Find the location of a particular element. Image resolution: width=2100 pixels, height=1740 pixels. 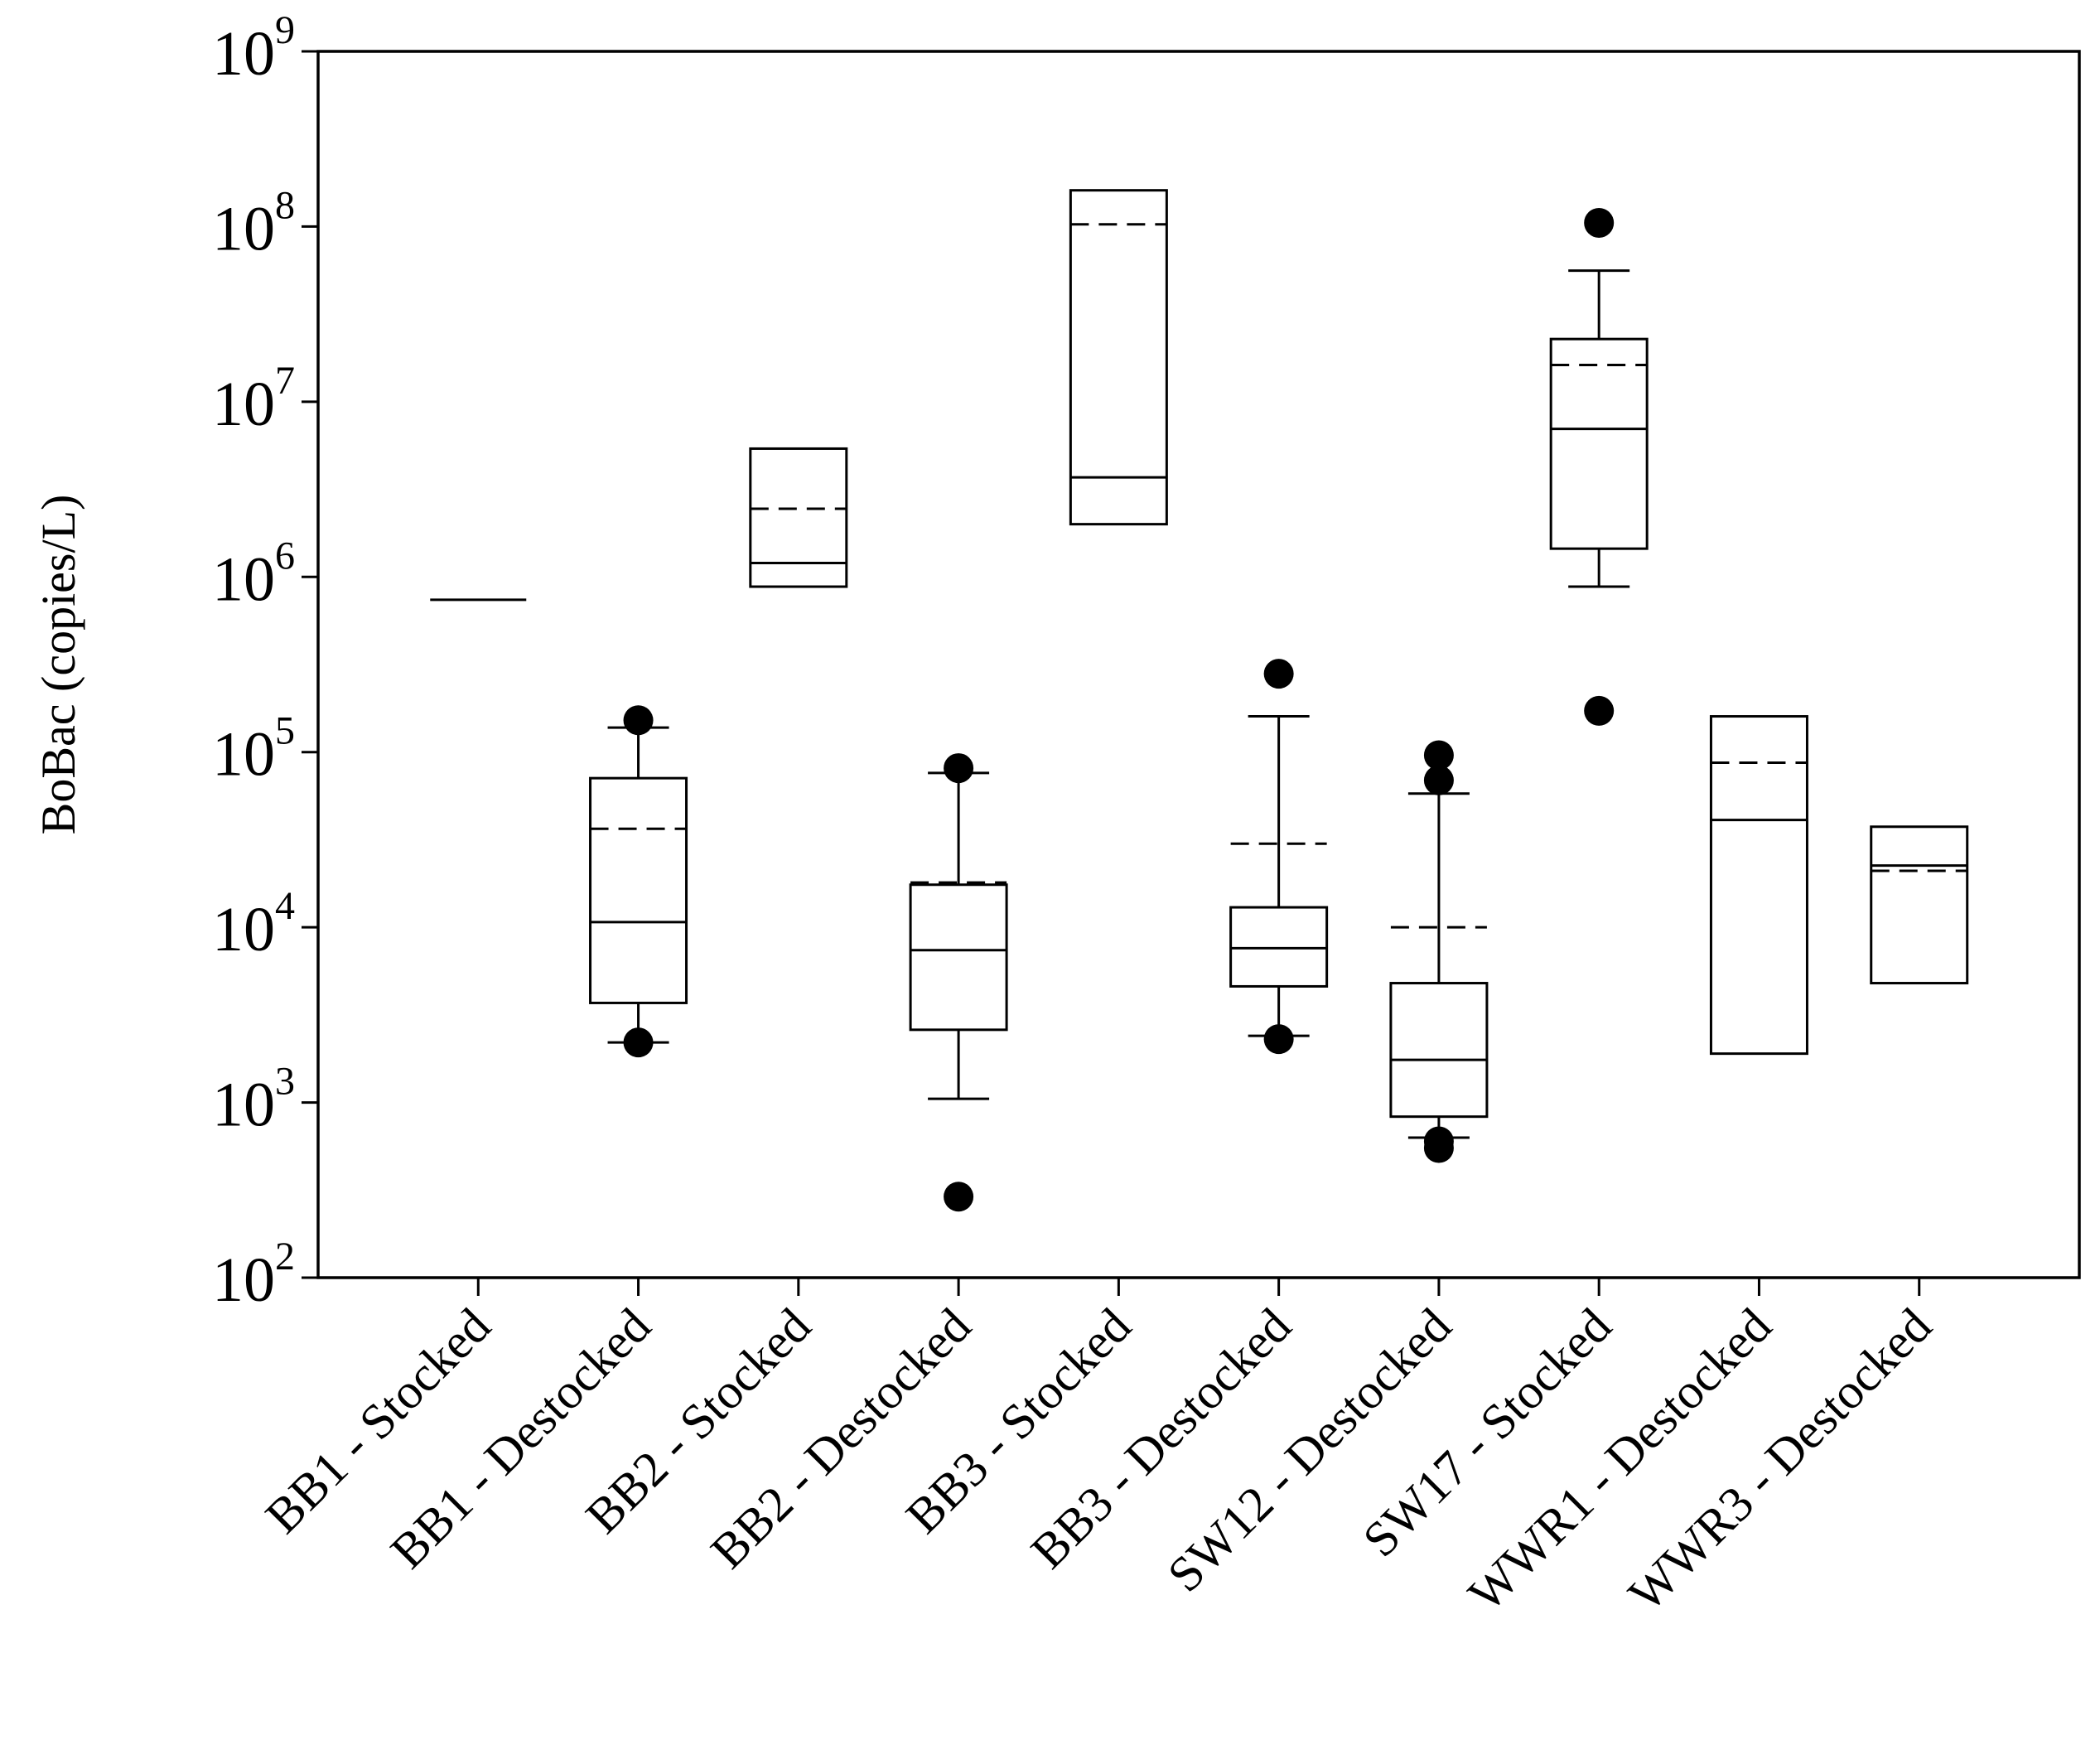

y-tick-label: 10⁴ is located at coordinates (253, 924).